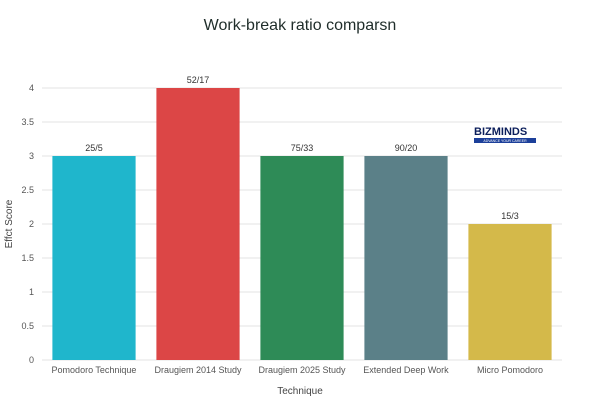  I want to click on data-label: 75/33, so click(302, 148).